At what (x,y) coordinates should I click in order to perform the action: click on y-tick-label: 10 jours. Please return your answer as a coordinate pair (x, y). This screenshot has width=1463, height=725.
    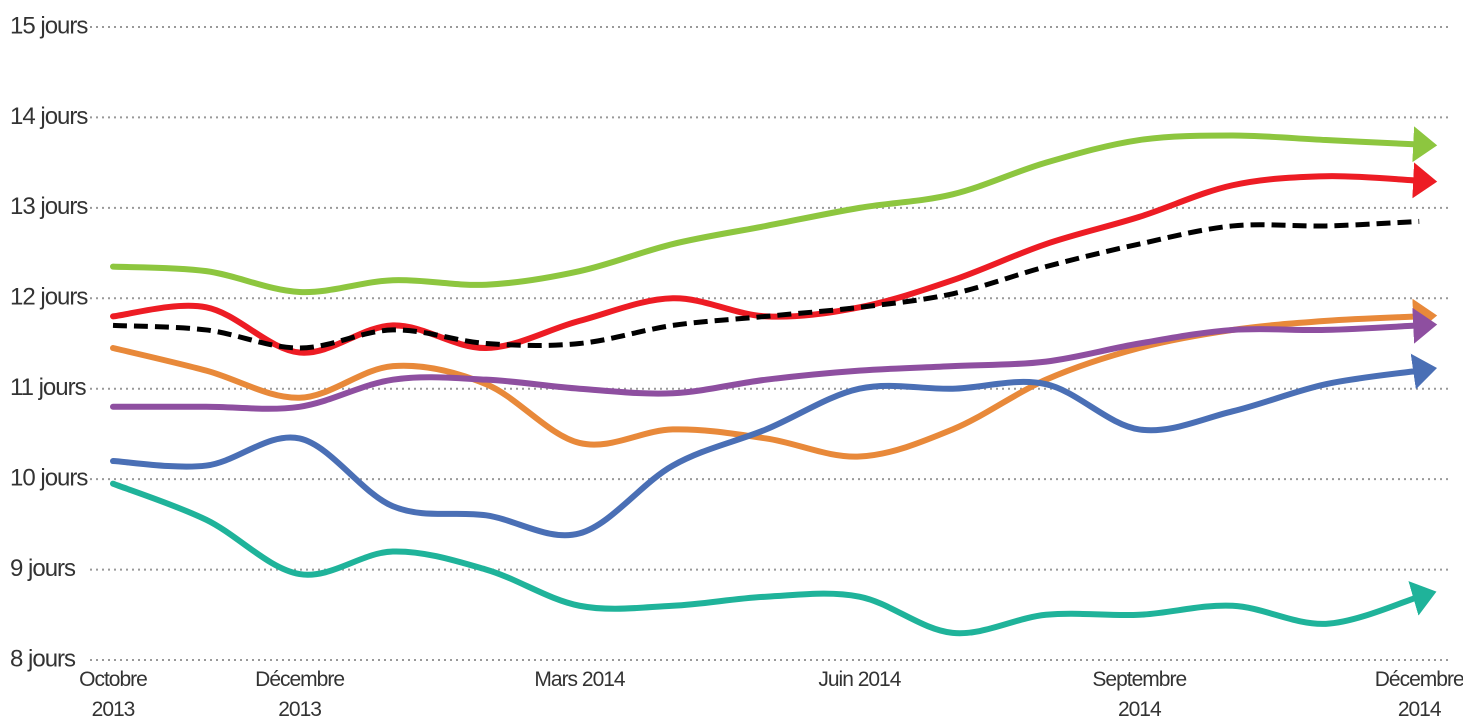
    Looking at the image, I should click on (49, 477).